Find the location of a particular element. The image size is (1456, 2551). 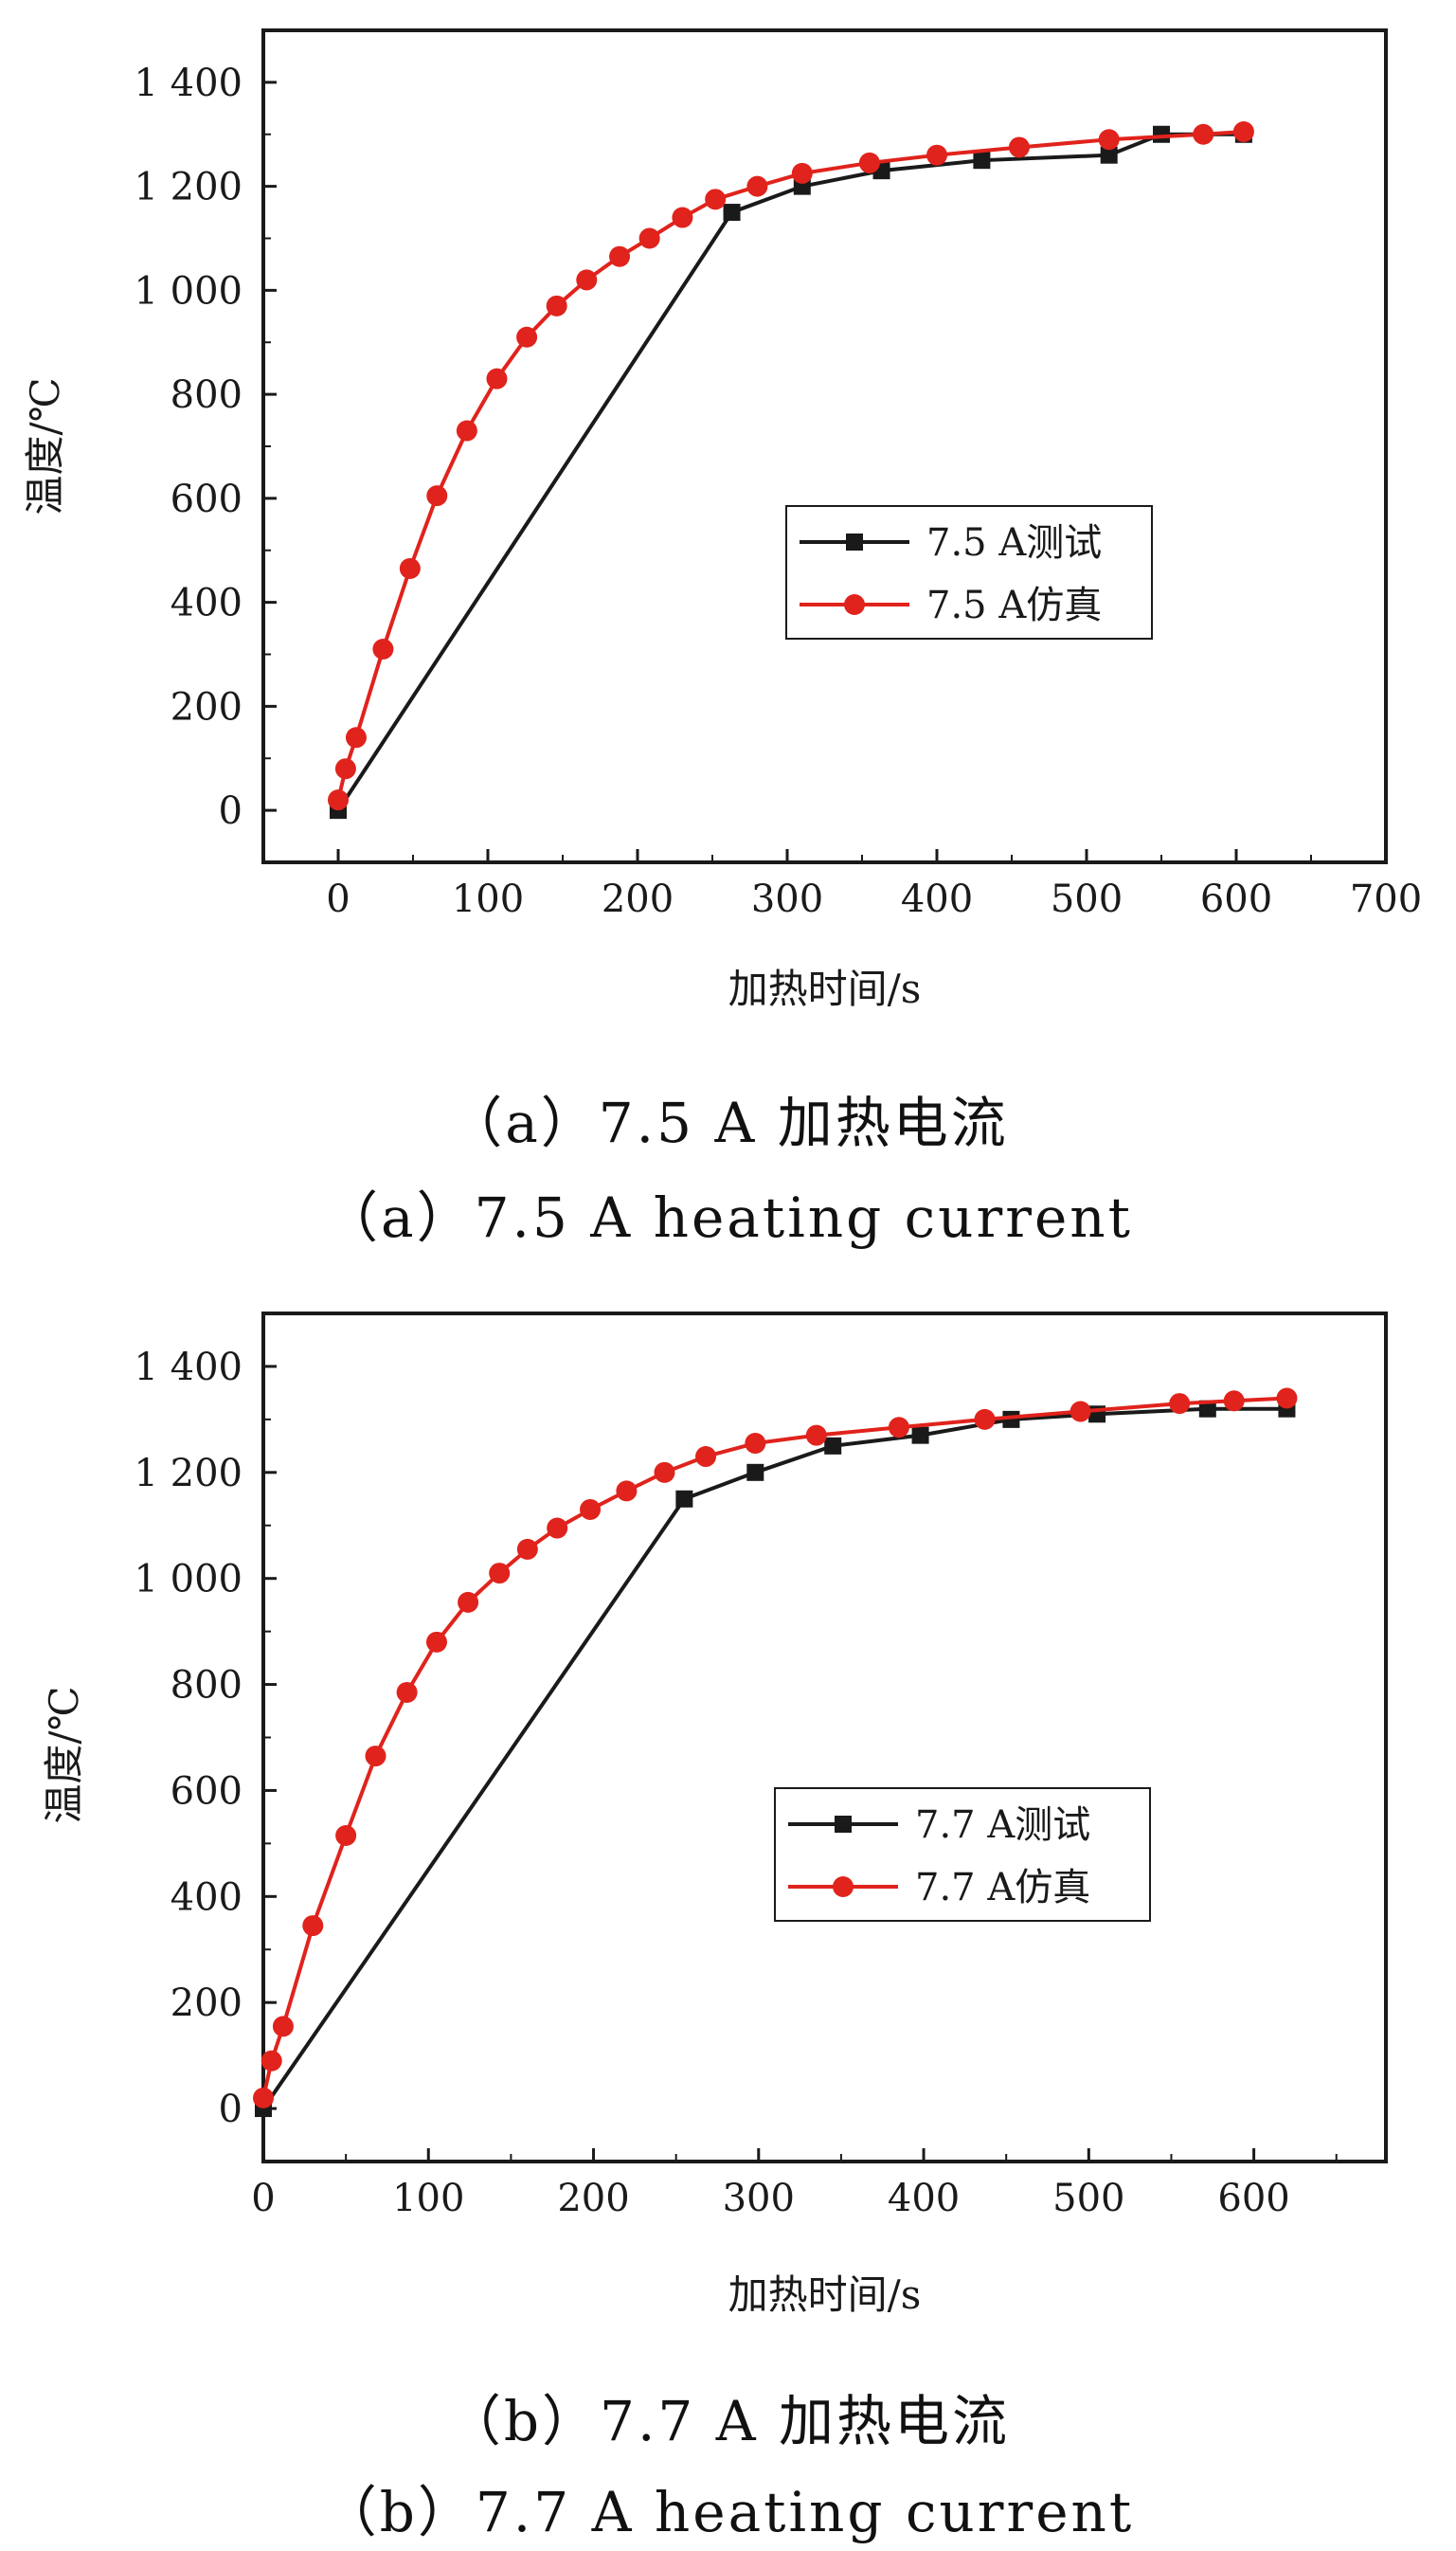

legend-a: 7.5 A测试 7.5 A仿真 is located at coordinates (969, 572).